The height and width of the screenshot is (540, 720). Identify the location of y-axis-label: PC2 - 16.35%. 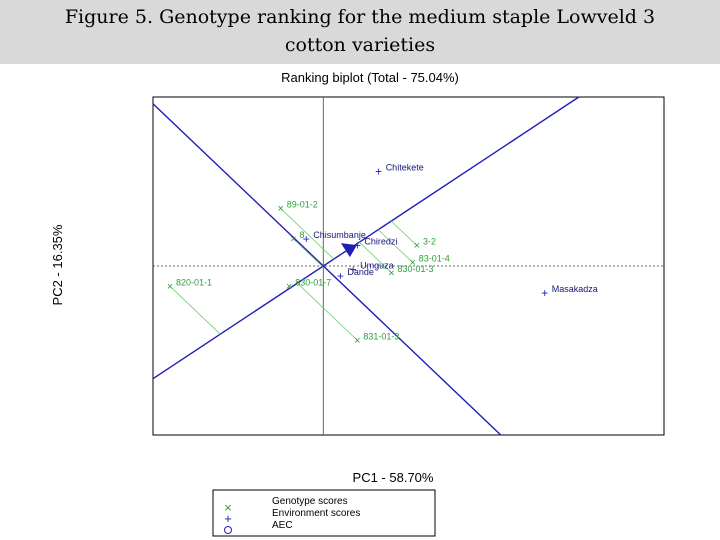
(57, 264).